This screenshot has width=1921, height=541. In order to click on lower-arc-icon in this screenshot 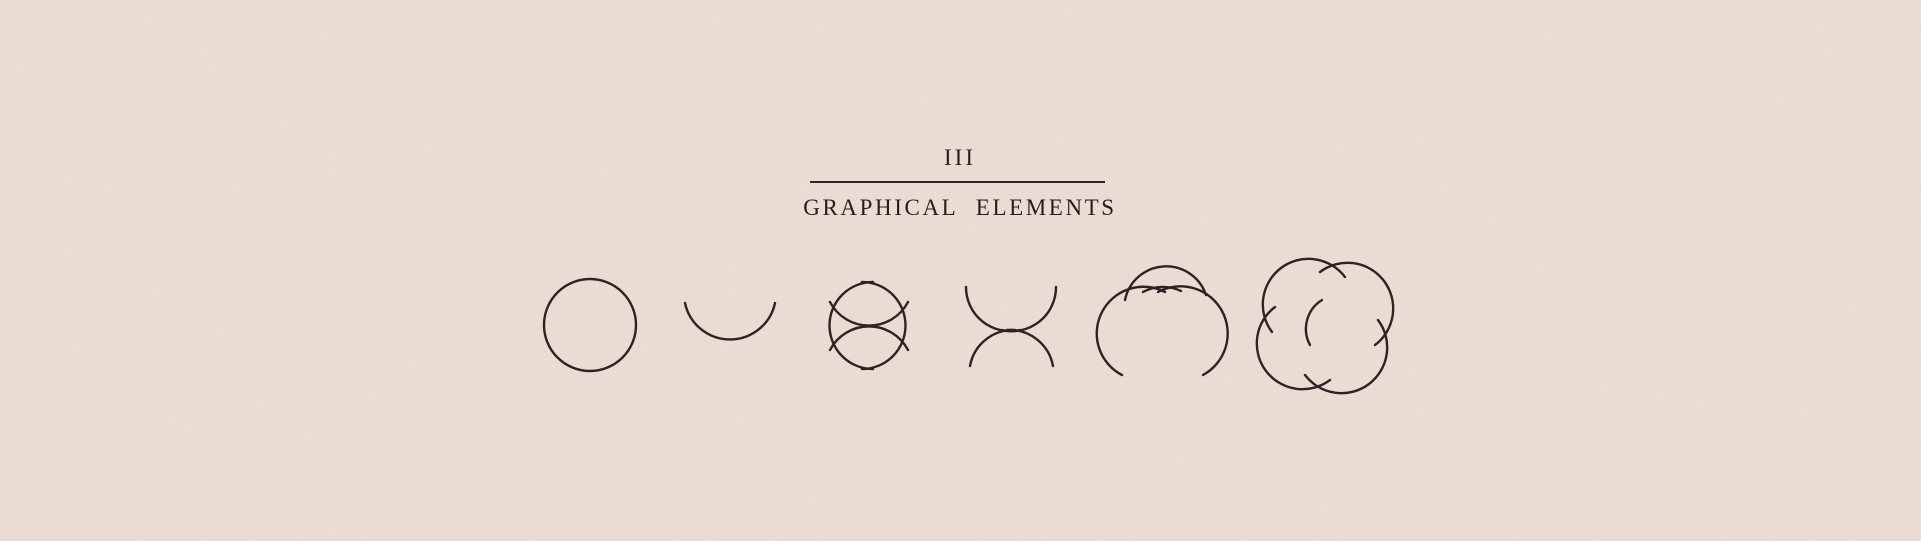, I will do `click(730, 321)`.